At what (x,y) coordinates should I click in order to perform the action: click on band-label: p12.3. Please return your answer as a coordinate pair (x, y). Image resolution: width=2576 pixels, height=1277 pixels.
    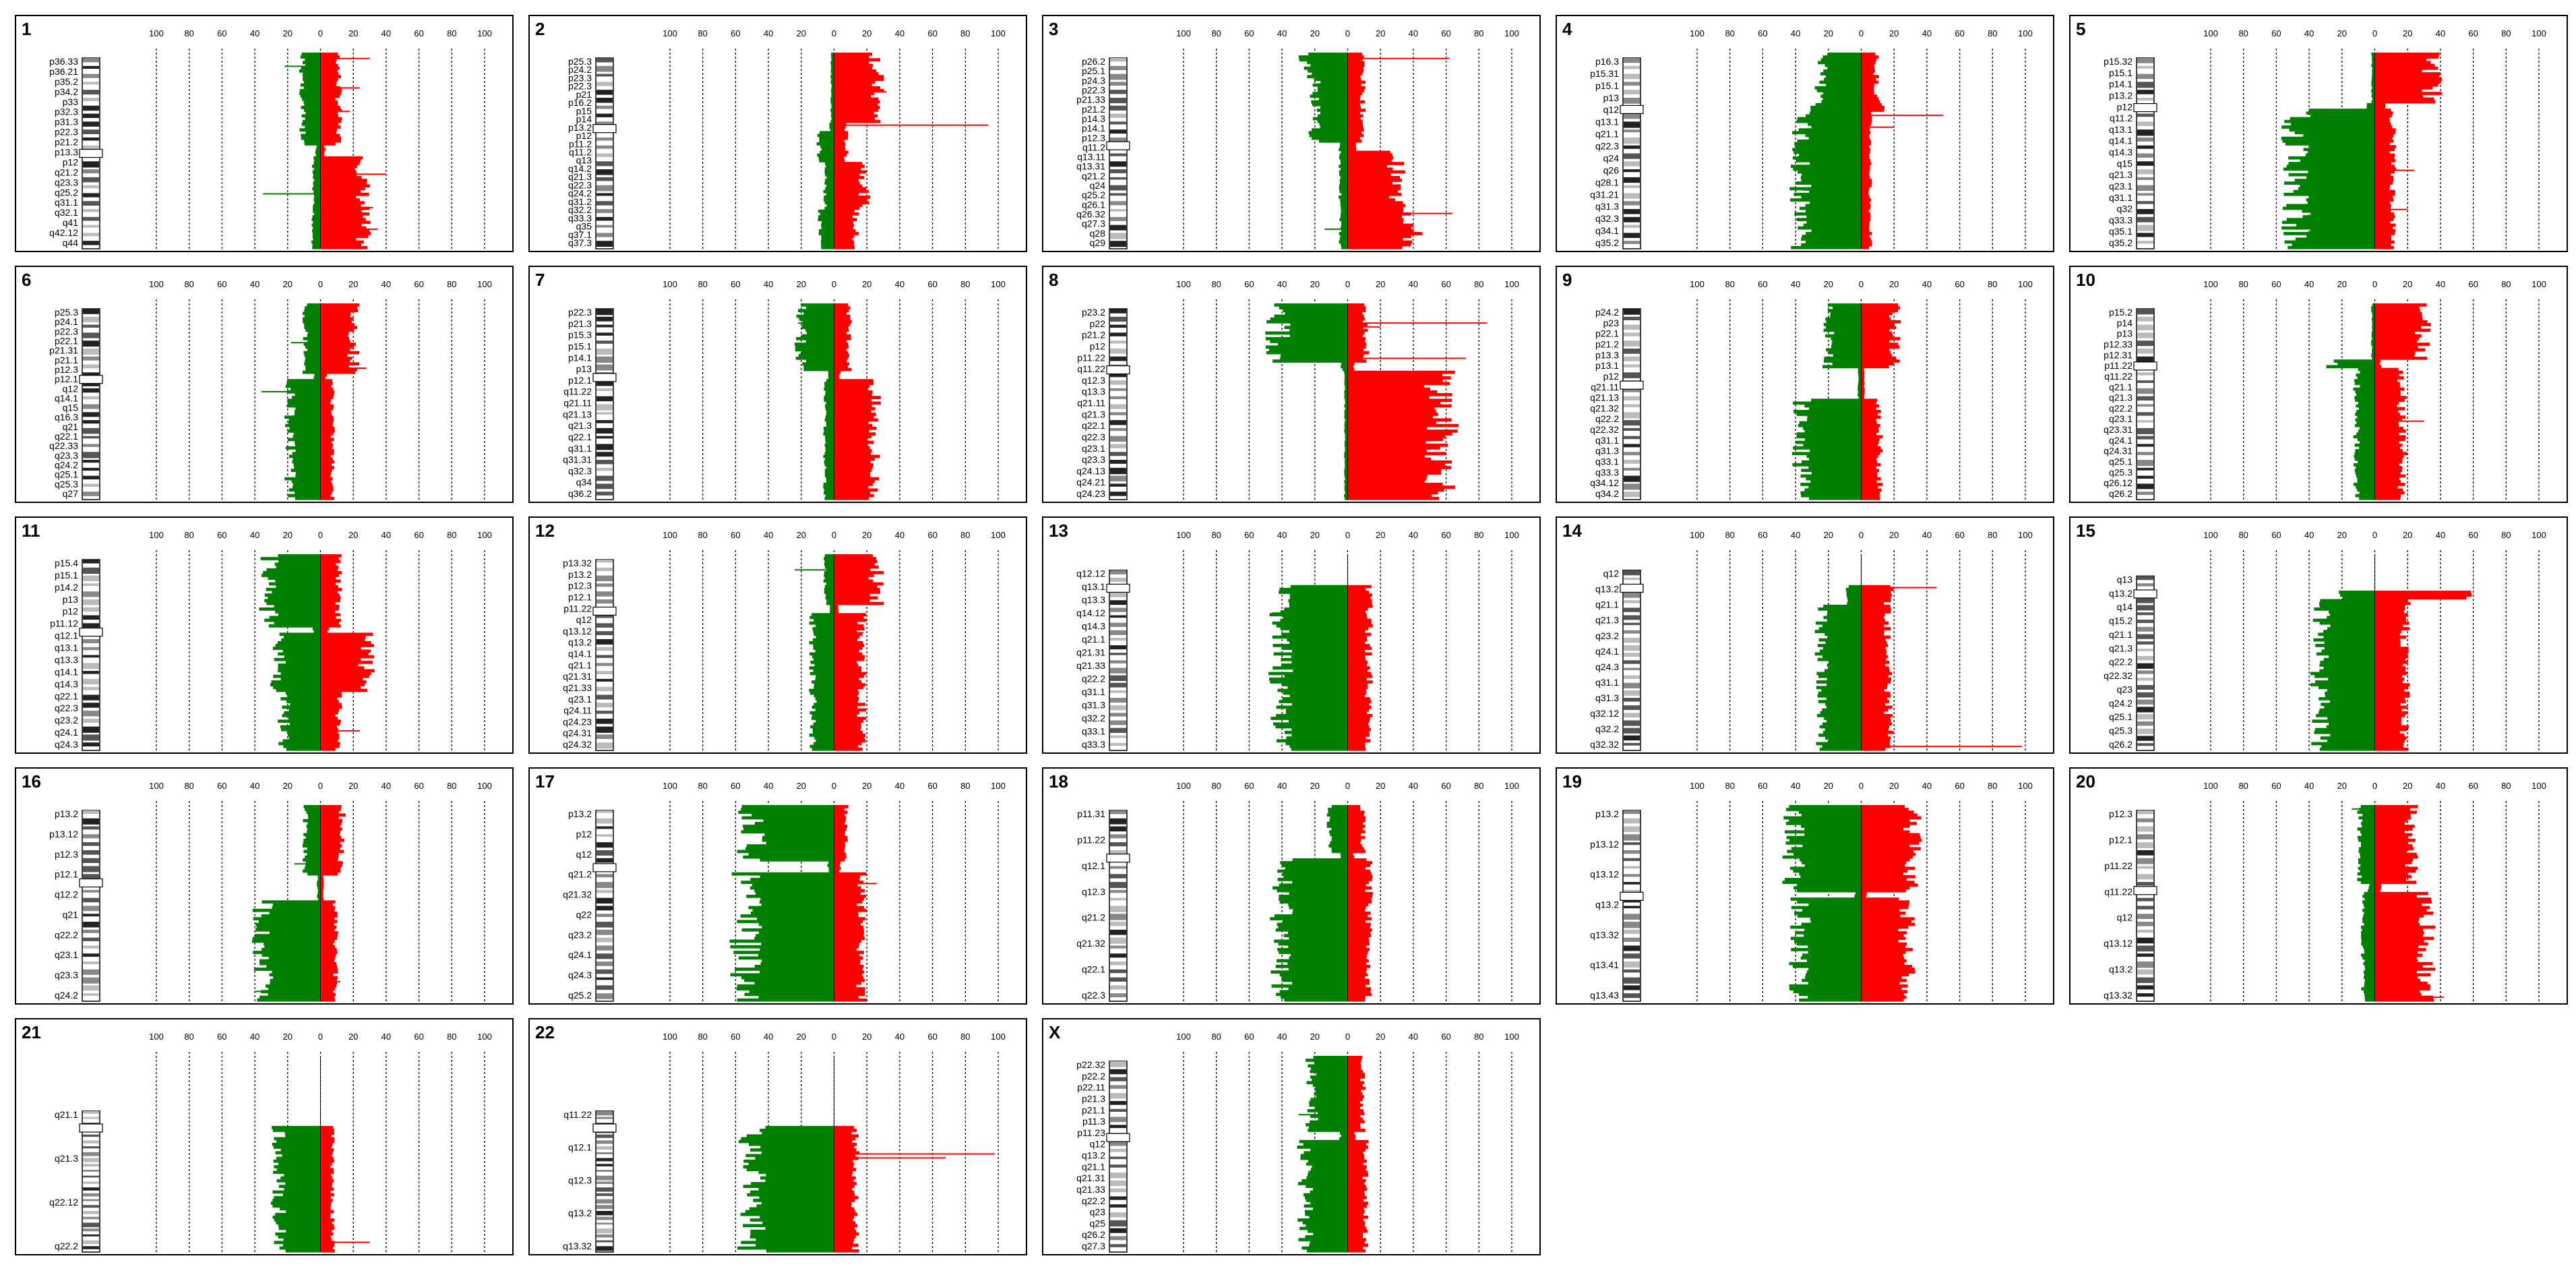
    Looking at the image, I should click on (1094, 137).